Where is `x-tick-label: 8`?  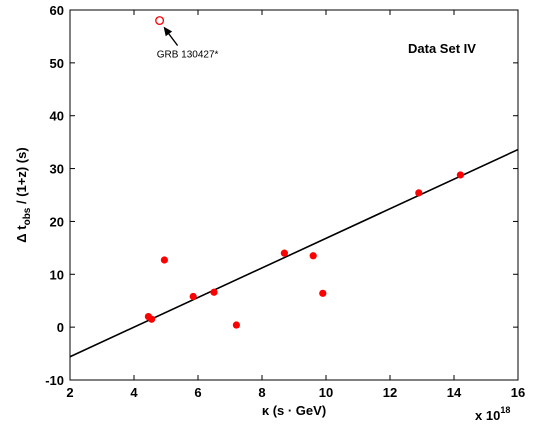 x-tick-label: 8 is located at coordinates (261, 392).